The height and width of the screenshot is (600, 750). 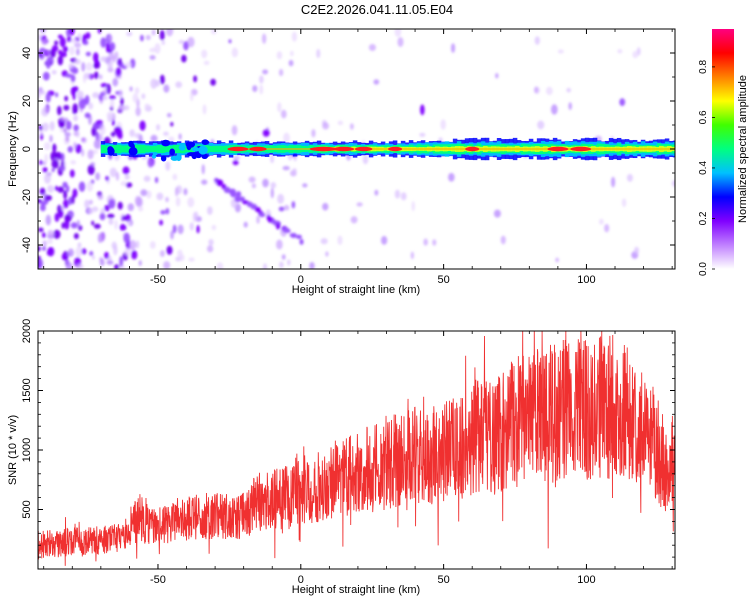 What do you see at coordinates (278, 226) in the screenshot?
I see `diagonal-echo-blob` at bounding box center [278, 226].